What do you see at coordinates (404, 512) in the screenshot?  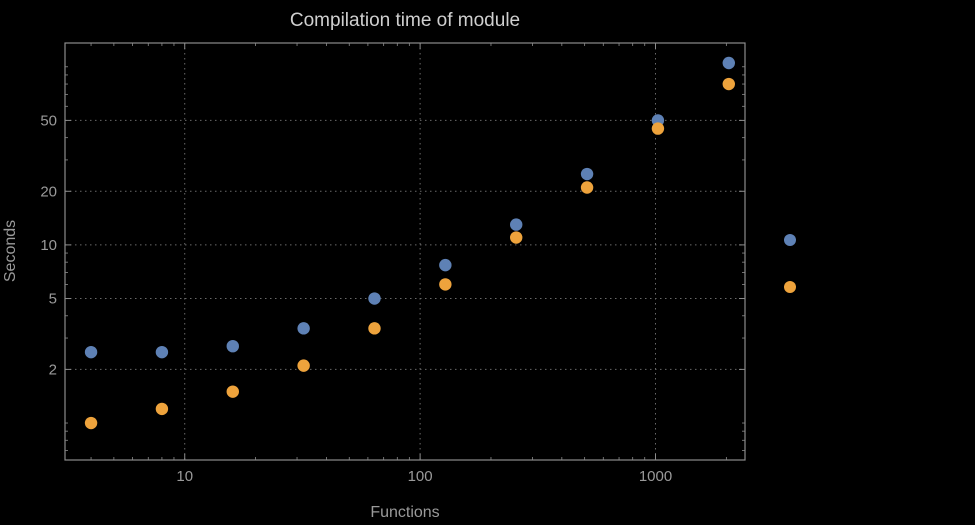 I see `x-axis-label: Functions` at bounding box center [404, 512].